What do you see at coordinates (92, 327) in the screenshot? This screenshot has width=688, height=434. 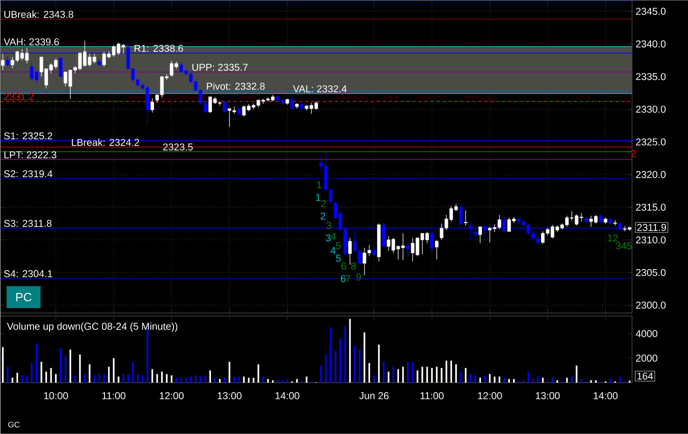 I see `text: Volume up down(GC 08-24 (5 Minute))` at bounding box center [92, 327].